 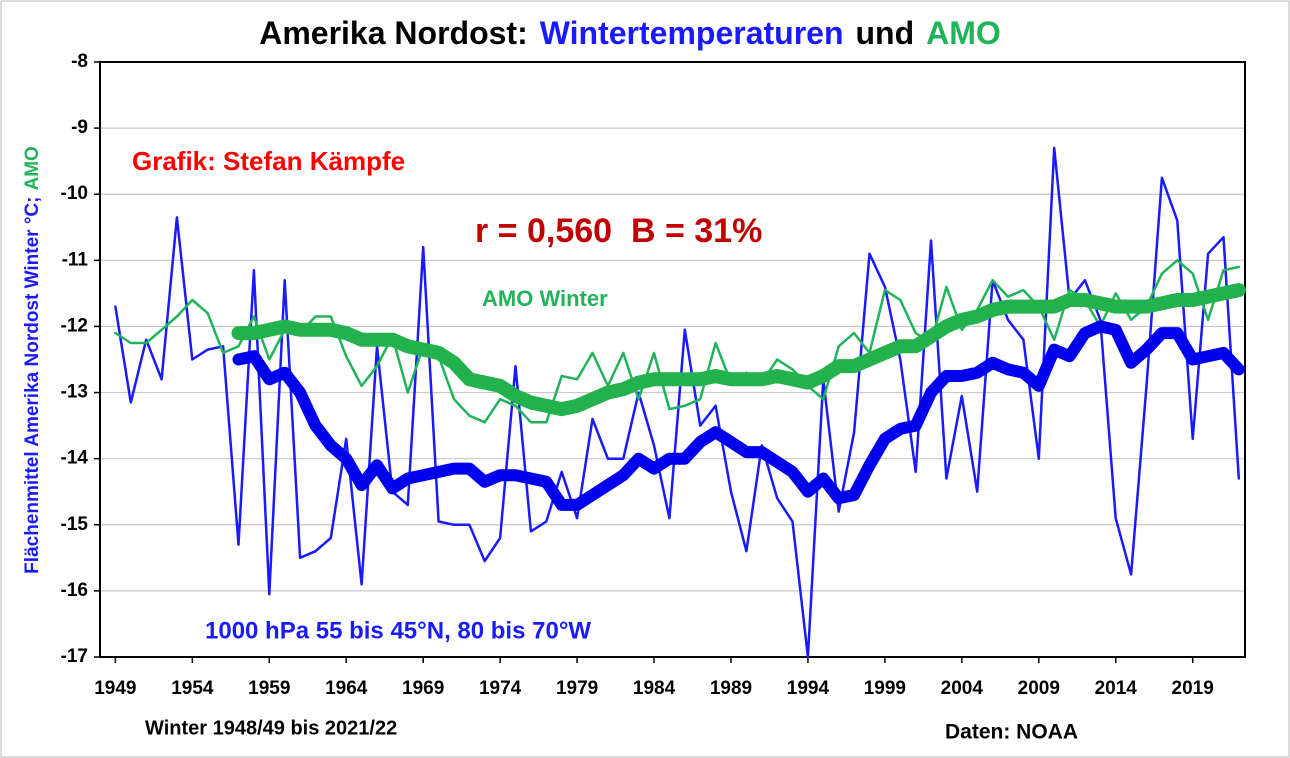 What do you see at coordinates (271, 728) in the screenshot?
I see `annotation: Winter 1948/49 bis 2021/22` at bounding box center [271, 728].